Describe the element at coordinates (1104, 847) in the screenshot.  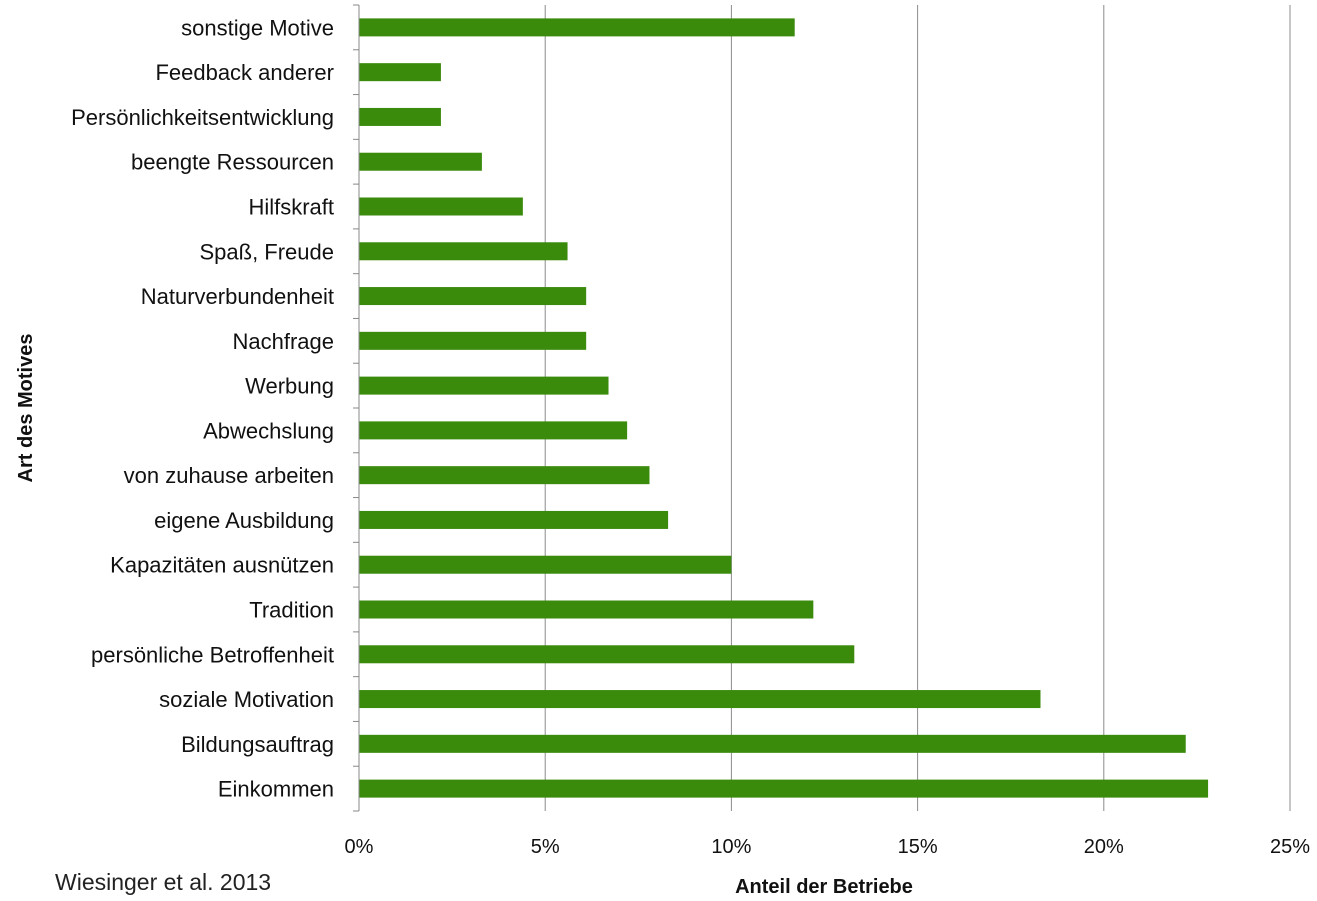
I see `x-tick-label: 20%` at that location.